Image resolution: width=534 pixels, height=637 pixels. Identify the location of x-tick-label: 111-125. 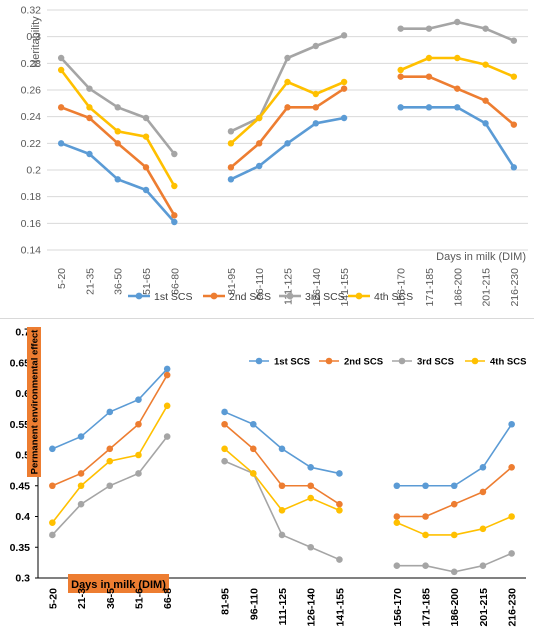
(289, 286).